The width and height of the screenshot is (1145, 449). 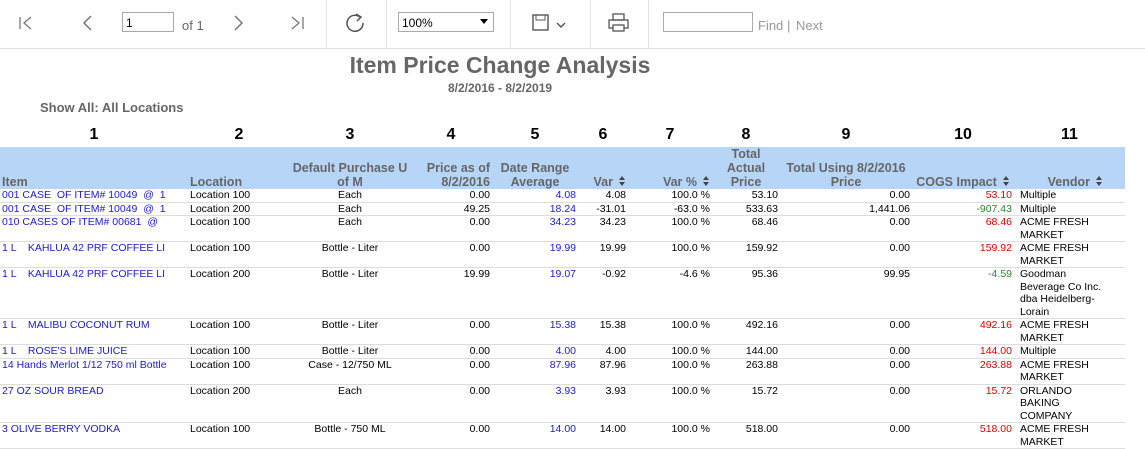 I want to click on zoom-select: 100%, so click(x=446, y=22).